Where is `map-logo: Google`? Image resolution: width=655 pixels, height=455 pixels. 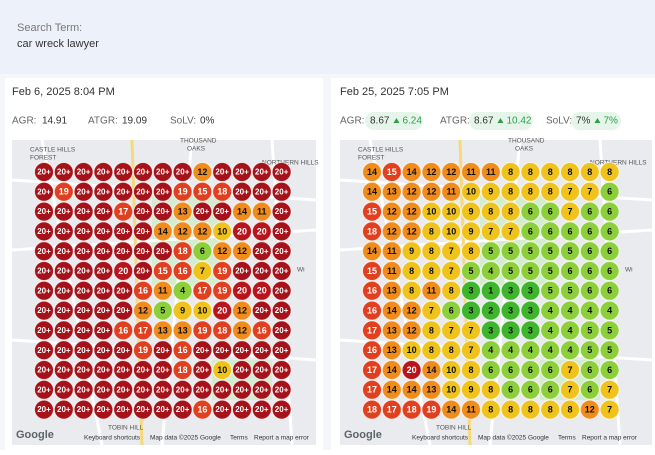 map-logo: Google is located at coordinates (363, 435).